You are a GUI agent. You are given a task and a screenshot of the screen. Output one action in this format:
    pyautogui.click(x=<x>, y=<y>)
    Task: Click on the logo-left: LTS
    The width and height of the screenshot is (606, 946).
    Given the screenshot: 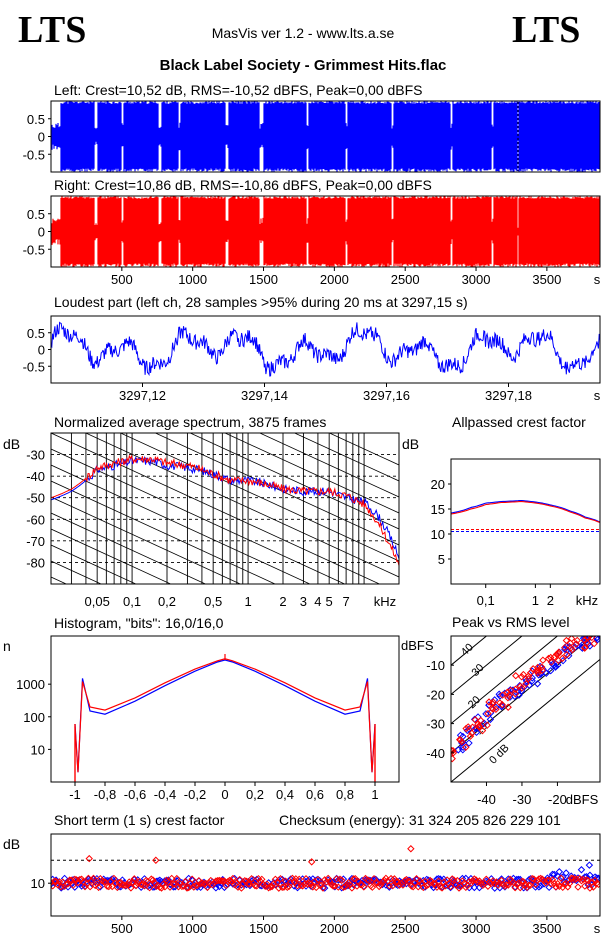 What is the action you would take?
    pyautogui.click(x=52, y=30)
    